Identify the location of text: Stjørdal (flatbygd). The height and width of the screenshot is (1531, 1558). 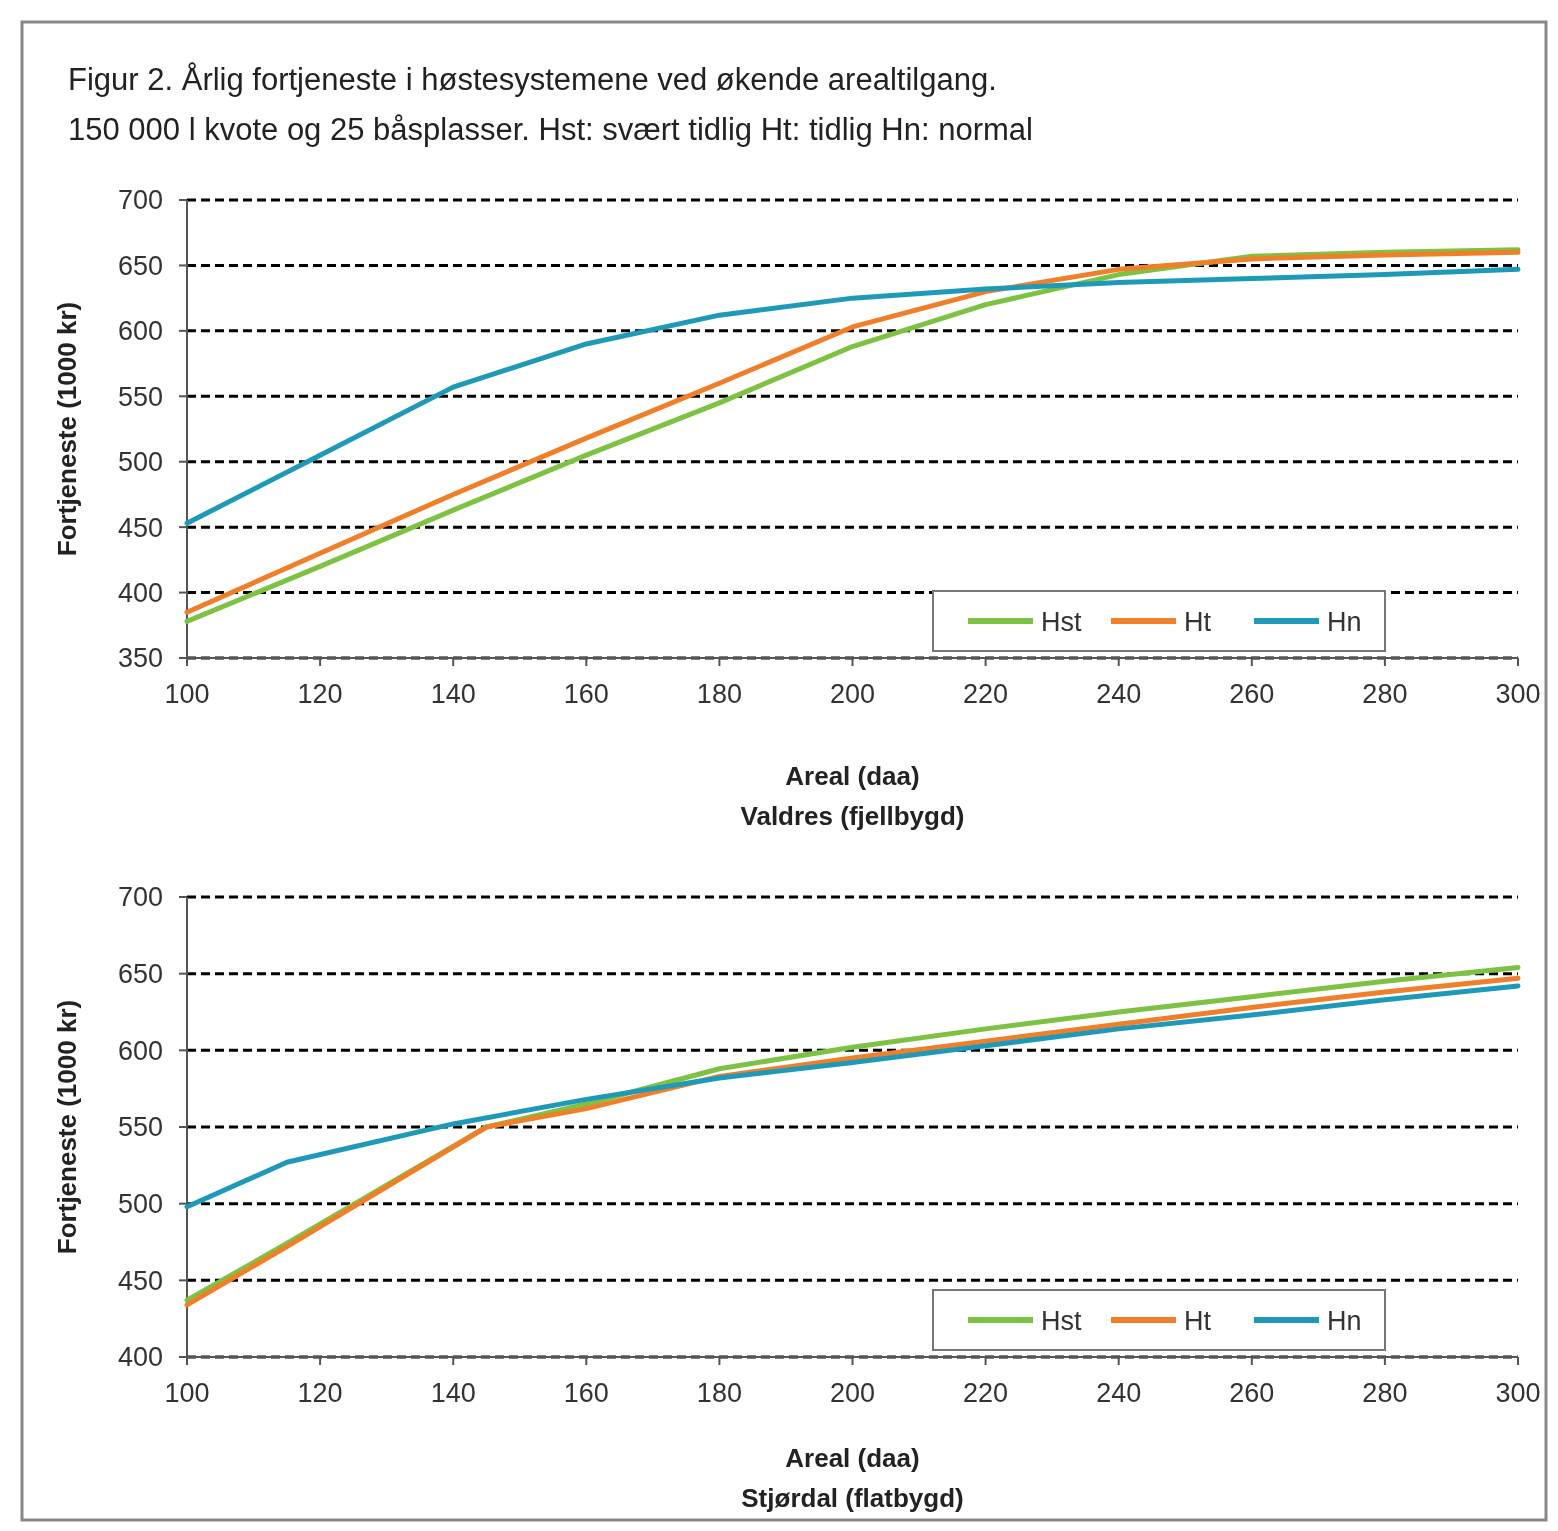
(852, 1498).